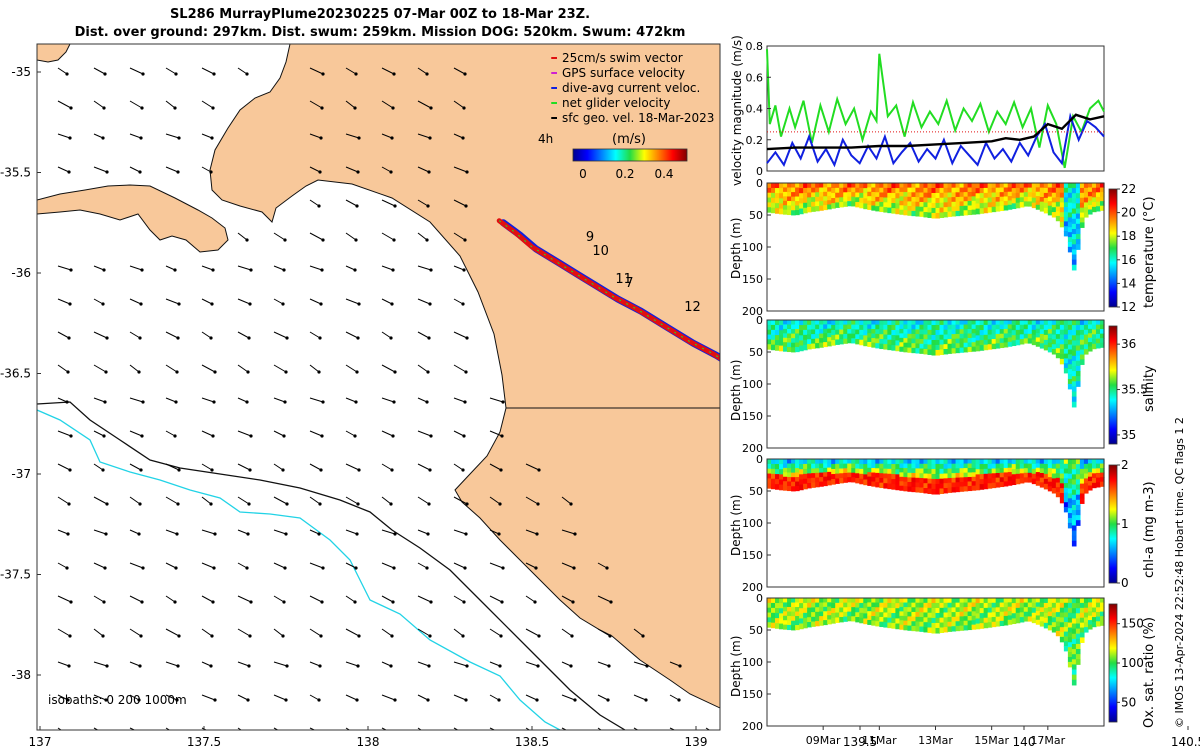 This screenshot has height=750, width=1200. Describe the element at coordinates (54, 53) in the screenshot. I see `land-peninsula` at that location.